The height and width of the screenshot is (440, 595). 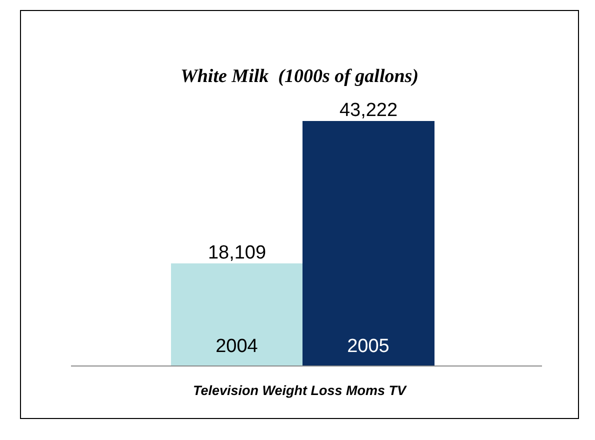 What do you see at coordinates (299, 77) in the screenshot?
I see `chart-title: White Milk (1000s of gallons)` at bounding box center [299, 77].